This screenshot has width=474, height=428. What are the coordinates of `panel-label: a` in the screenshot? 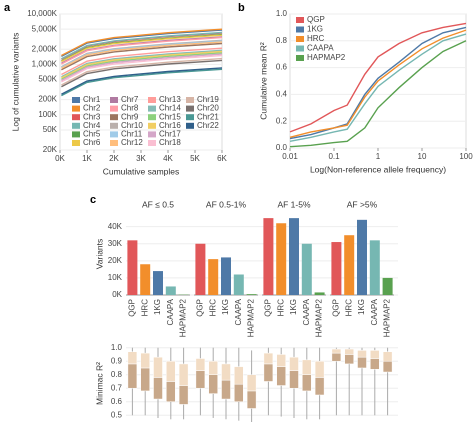 It's located at (7, 8).